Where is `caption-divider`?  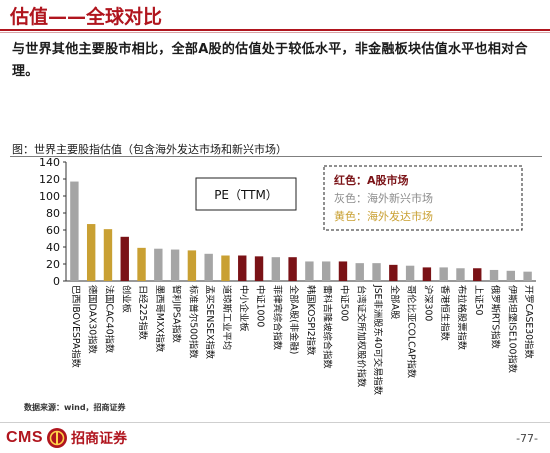
caption-divider is located at coordinates (276, 156).